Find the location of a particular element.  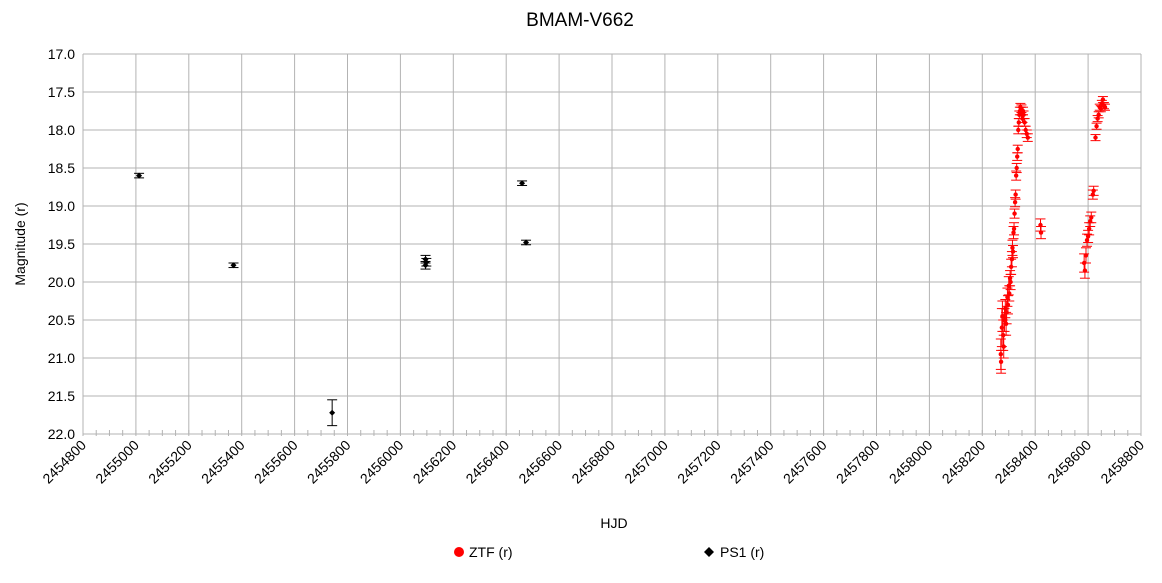

y-tick-label: 18.0 is located at coordinates (61, 130).